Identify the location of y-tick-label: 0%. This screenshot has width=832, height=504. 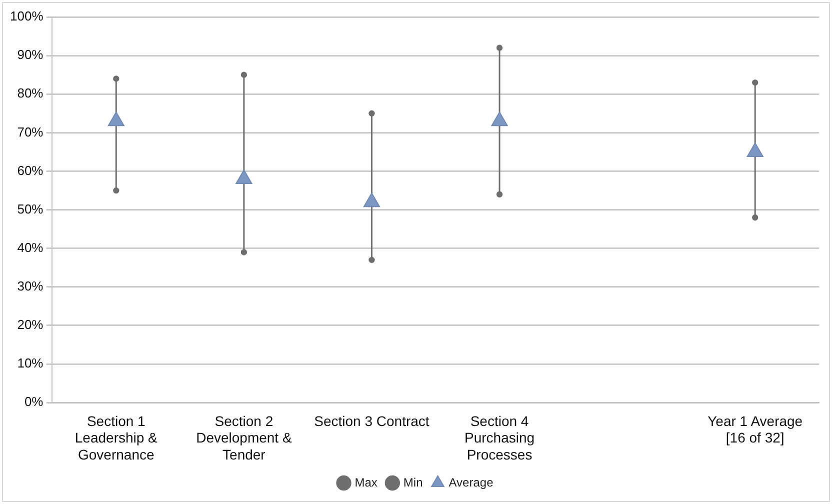
(34, 402).